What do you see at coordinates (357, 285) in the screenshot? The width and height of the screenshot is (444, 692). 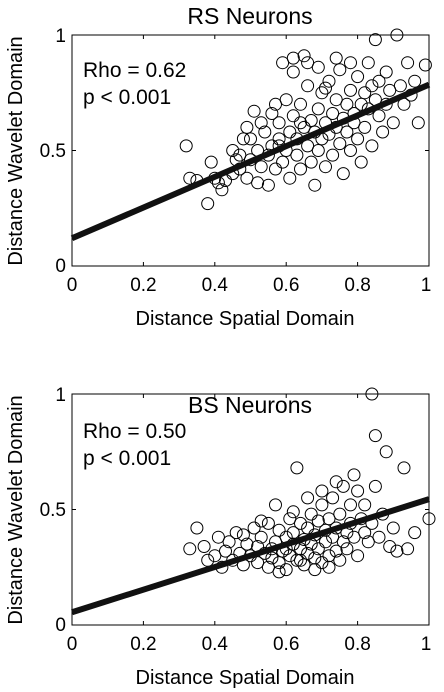 I see `x-tick-label: 0.8` at bounding box center [357, 285].